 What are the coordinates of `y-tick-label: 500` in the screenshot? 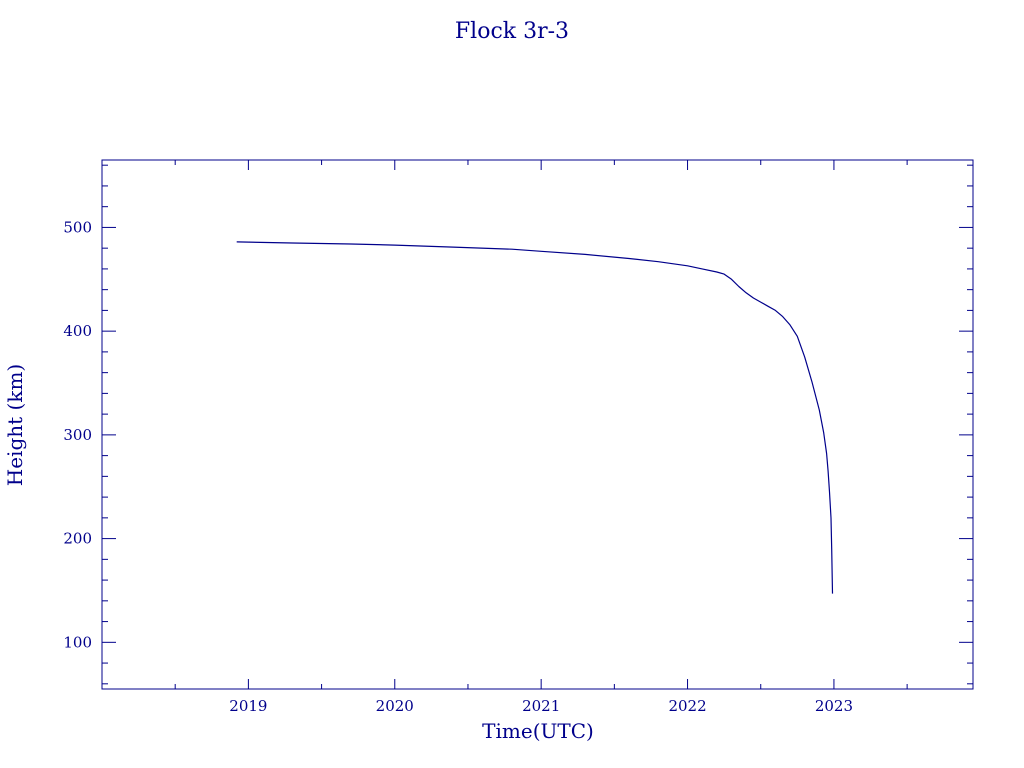 It's located at (77, 227).